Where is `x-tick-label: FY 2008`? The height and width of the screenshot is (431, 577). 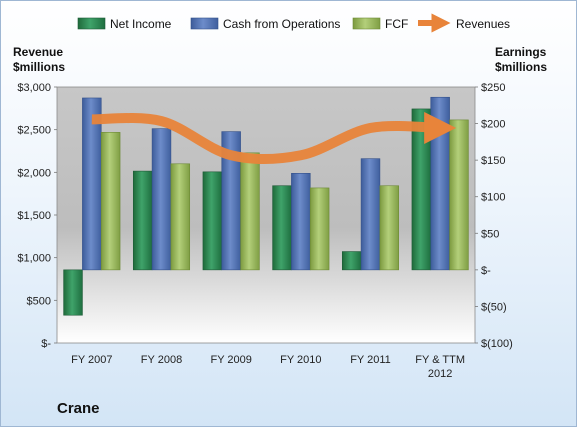 x-tick-label: FY 2008 is located at coordinates (161, 360).